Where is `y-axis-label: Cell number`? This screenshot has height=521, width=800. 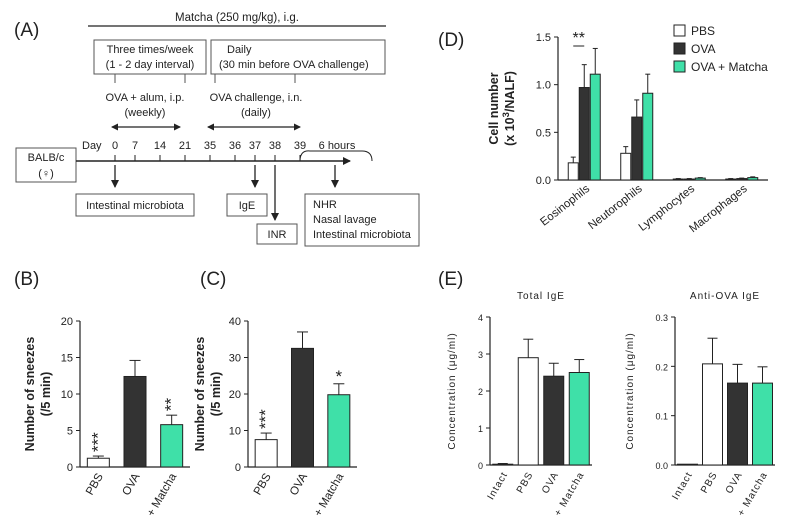 y-axis-label: Cell number is located at coordinates (494, 108).